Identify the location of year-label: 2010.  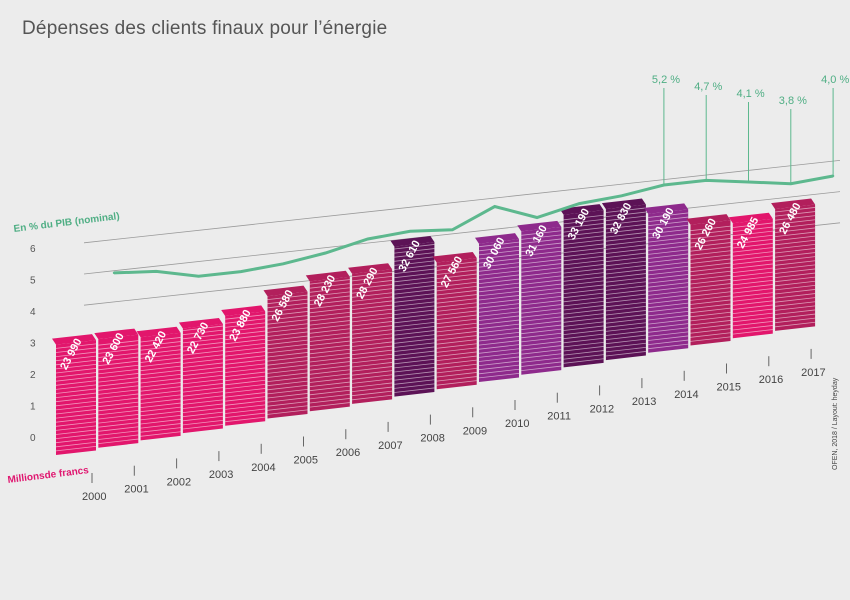
(517, 424).